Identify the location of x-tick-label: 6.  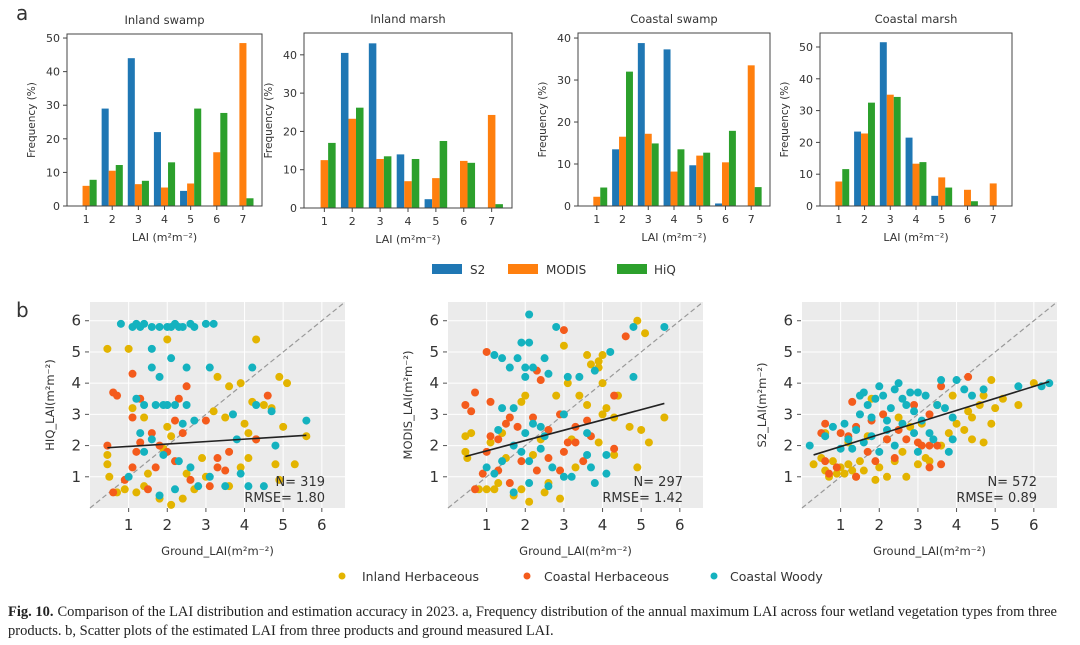
(967, 219).